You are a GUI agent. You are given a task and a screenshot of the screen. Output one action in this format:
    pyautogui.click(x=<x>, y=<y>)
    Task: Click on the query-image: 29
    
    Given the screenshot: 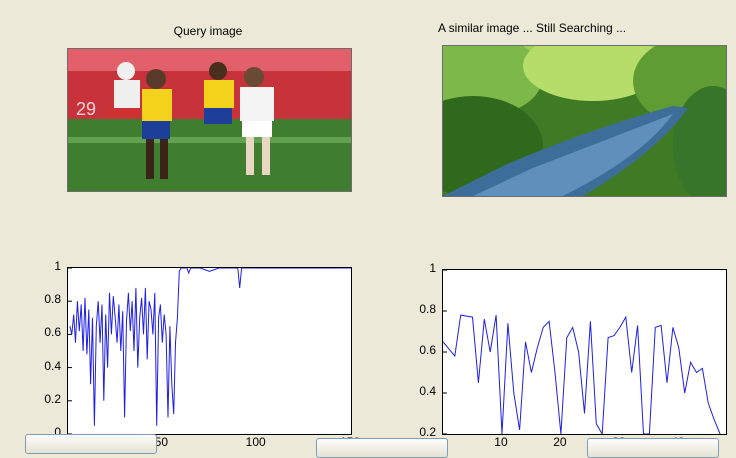 What is the action you would take?
    pyautogui.click(x=209, y=120)
    